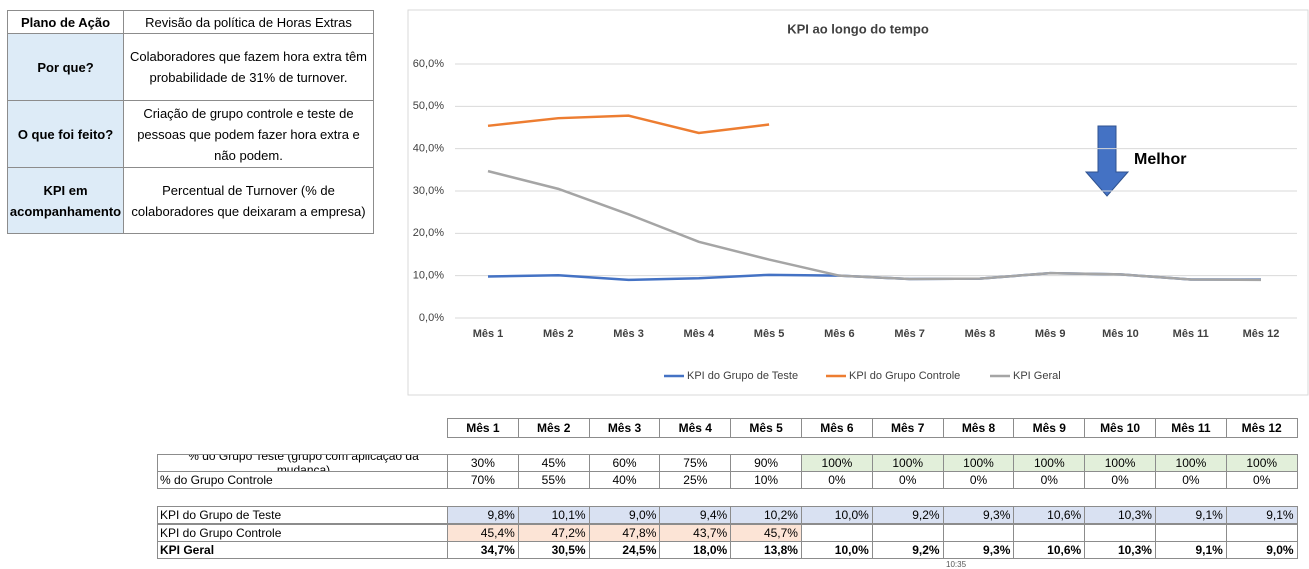 Image resolution: width=1309 pixels, height=569 pixels. Describe the element at coordinates (1120, 428) in the screenshot. I see `month-header: Mês 10` at that location.